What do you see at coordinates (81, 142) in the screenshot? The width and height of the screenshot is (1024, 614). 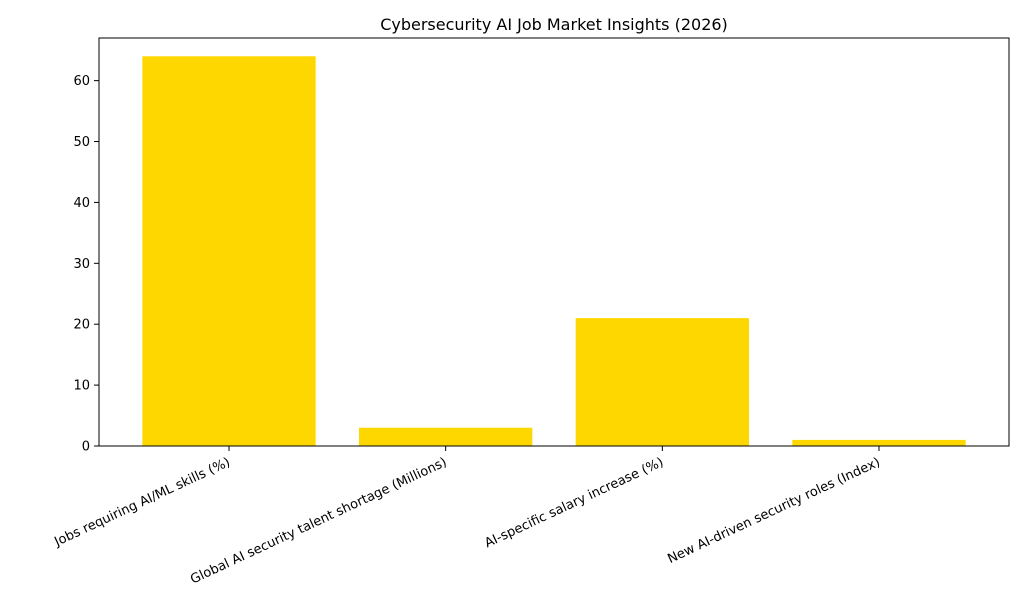 I see `y-tick-label: 50` at bounding box center [81, 142].